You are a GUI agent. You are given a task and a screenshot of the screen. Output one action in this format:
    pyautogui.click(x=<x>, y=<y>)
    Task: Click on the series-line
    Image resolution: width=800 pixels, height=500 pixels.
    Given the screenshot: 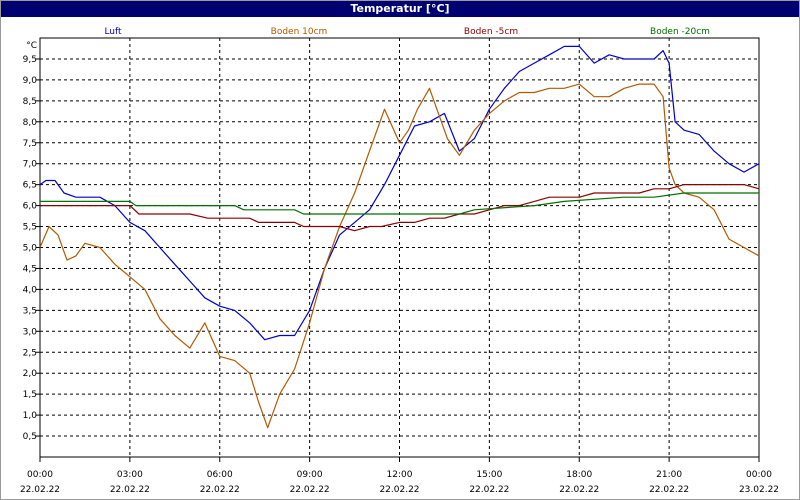 What is the action you would take?
    pyautogui.click(x=399, y=203)
    